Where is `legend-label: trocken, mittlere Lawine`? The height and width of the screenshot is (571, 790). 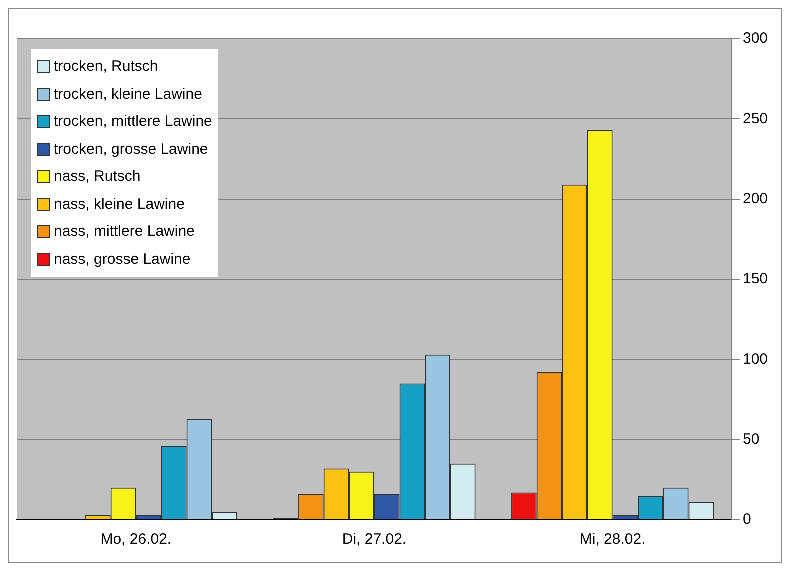 legend-label: trocken, mittlere Lawine is located at coordinates (133, 122).